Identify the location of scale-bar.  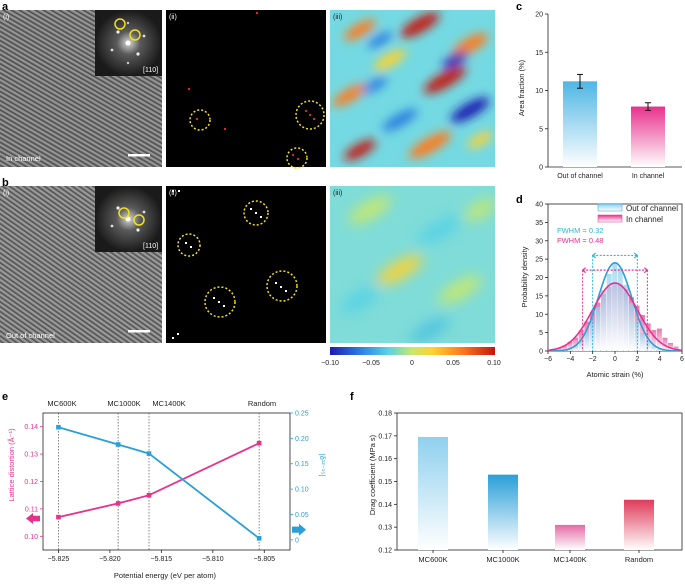
(139, 331).